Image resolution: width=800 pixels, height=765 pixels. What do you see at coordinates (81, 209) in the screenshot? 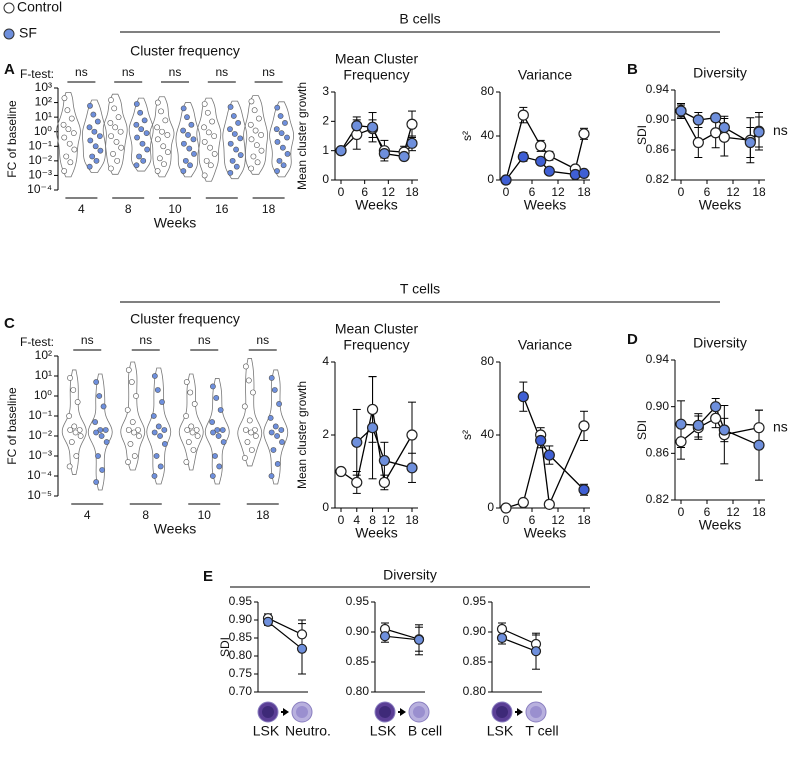
I see `x-tick-label: 4` at bounding box center [81, 209].